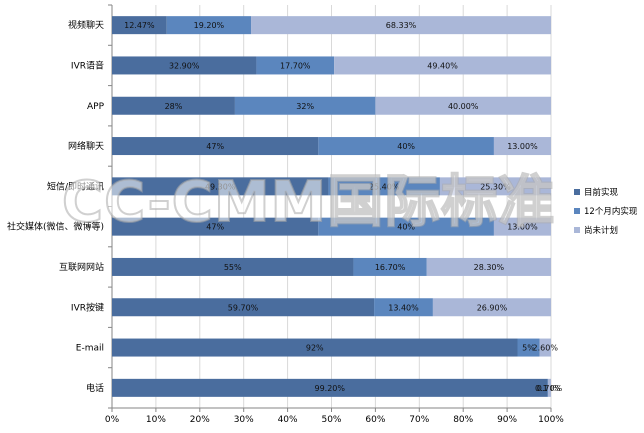 This screenshot has width=644, height=433. Describe the element at coordinates (507, 420) in the screenshot. I see `x-tick-label: 90%` at that location.